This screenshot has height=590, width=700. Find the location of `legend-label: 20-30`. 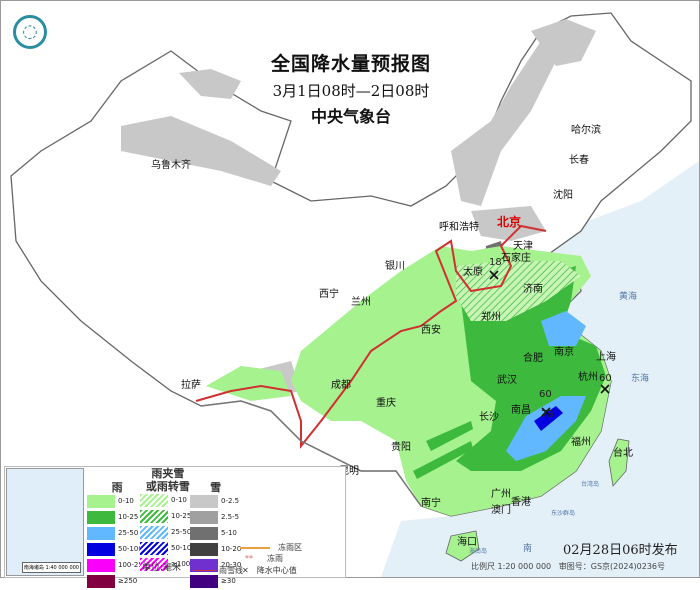

legend-label: 20-30 is located at coordinates (231, 565).